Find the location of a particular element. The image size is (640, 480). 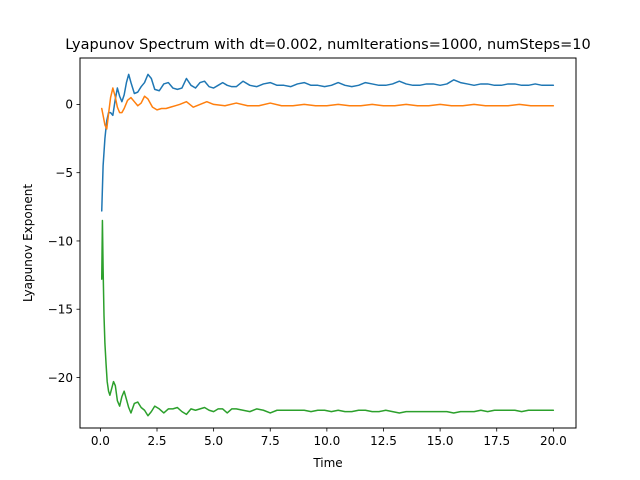

y-tick-label: 0 is located at coordinates (69, 105).